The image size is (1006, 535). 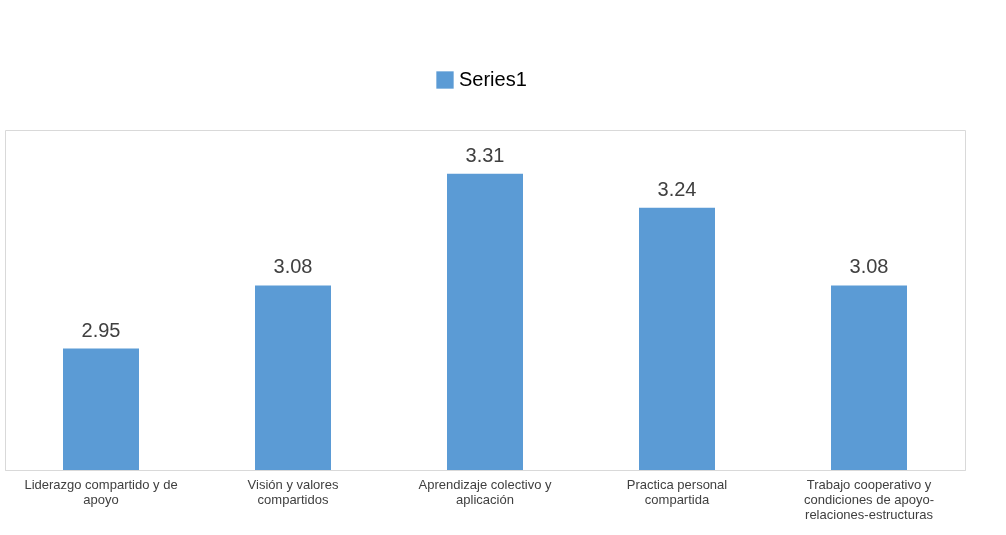 What do you see at coordinates (869, 499) in the screenshot?
I see `x-tick-label: Trabajo cooperativo y condiciones de apoyo-relaciones-estructuras` at bounding box center [869, 499].